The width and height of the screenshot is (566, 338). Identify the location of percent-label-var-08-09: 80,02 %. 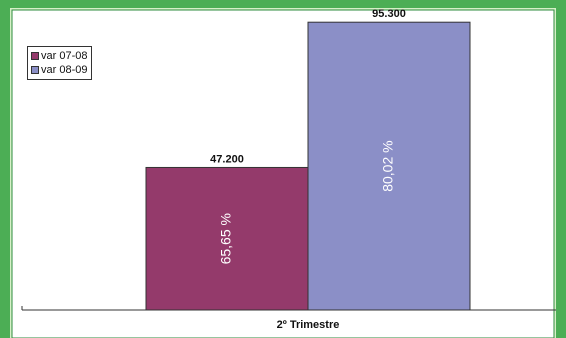
(388, 165).